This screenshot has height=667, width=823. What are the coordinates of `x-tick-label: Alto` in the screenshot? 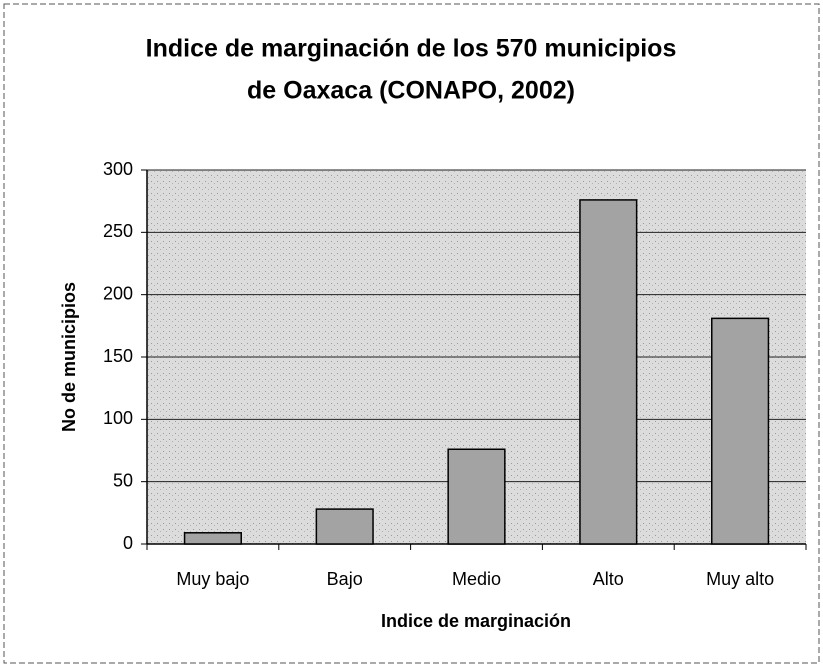 It's located at (608, 579).